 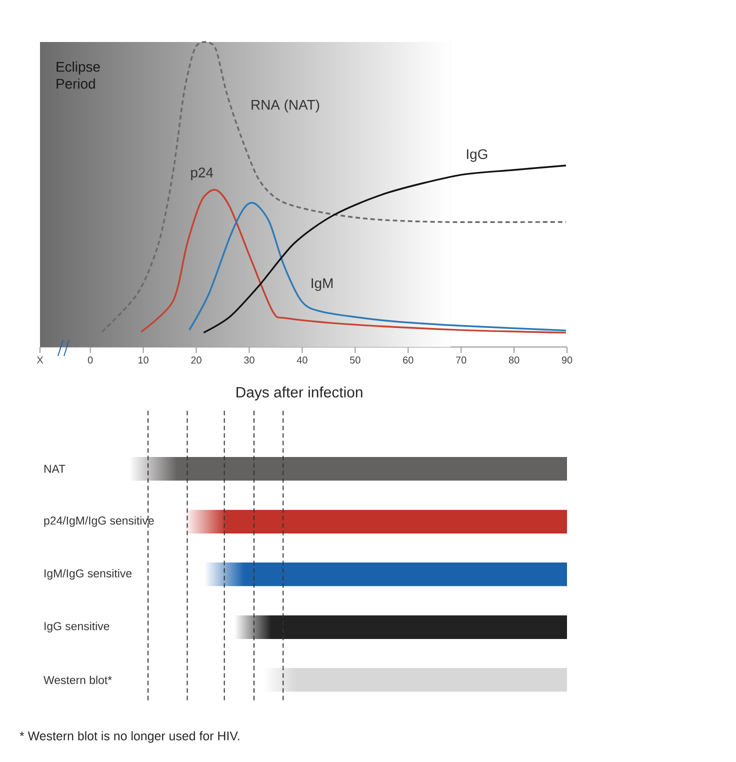 I want to click on x-tick-label: 20, so click(x=196, y=360).